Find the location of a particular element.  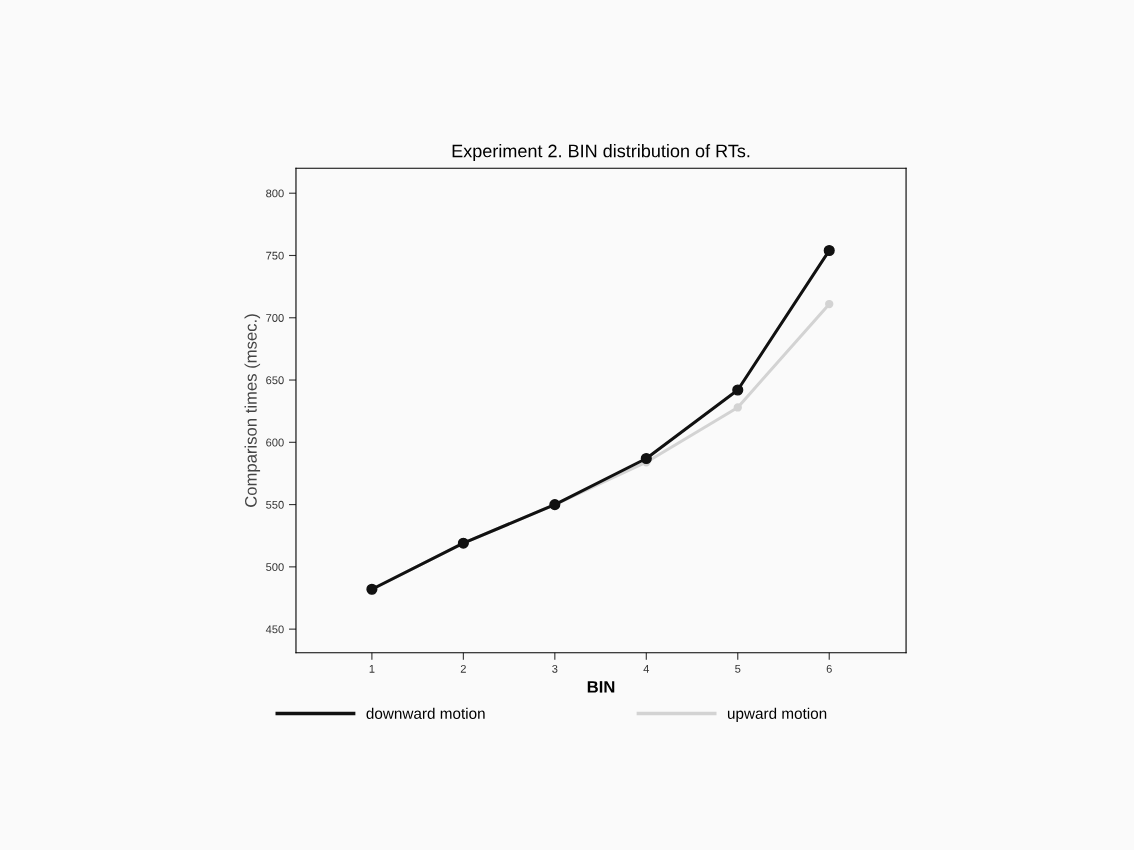

x-tick-label: 4 is located at coordinates (646, 669).